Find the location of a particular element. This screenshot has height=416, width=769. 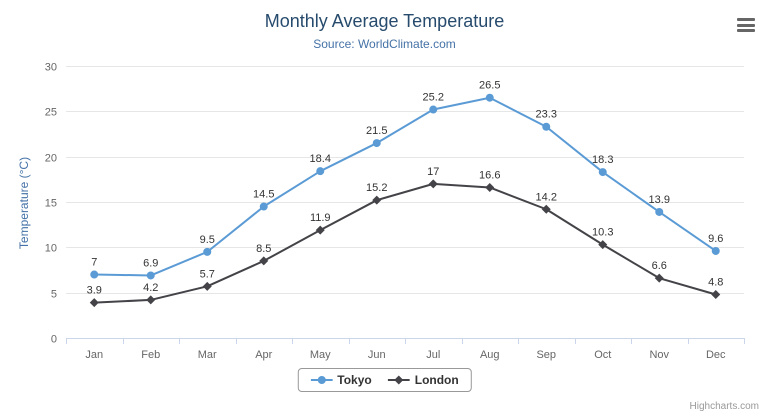

data-label: 16.6 is located at coordinates (489, 175).